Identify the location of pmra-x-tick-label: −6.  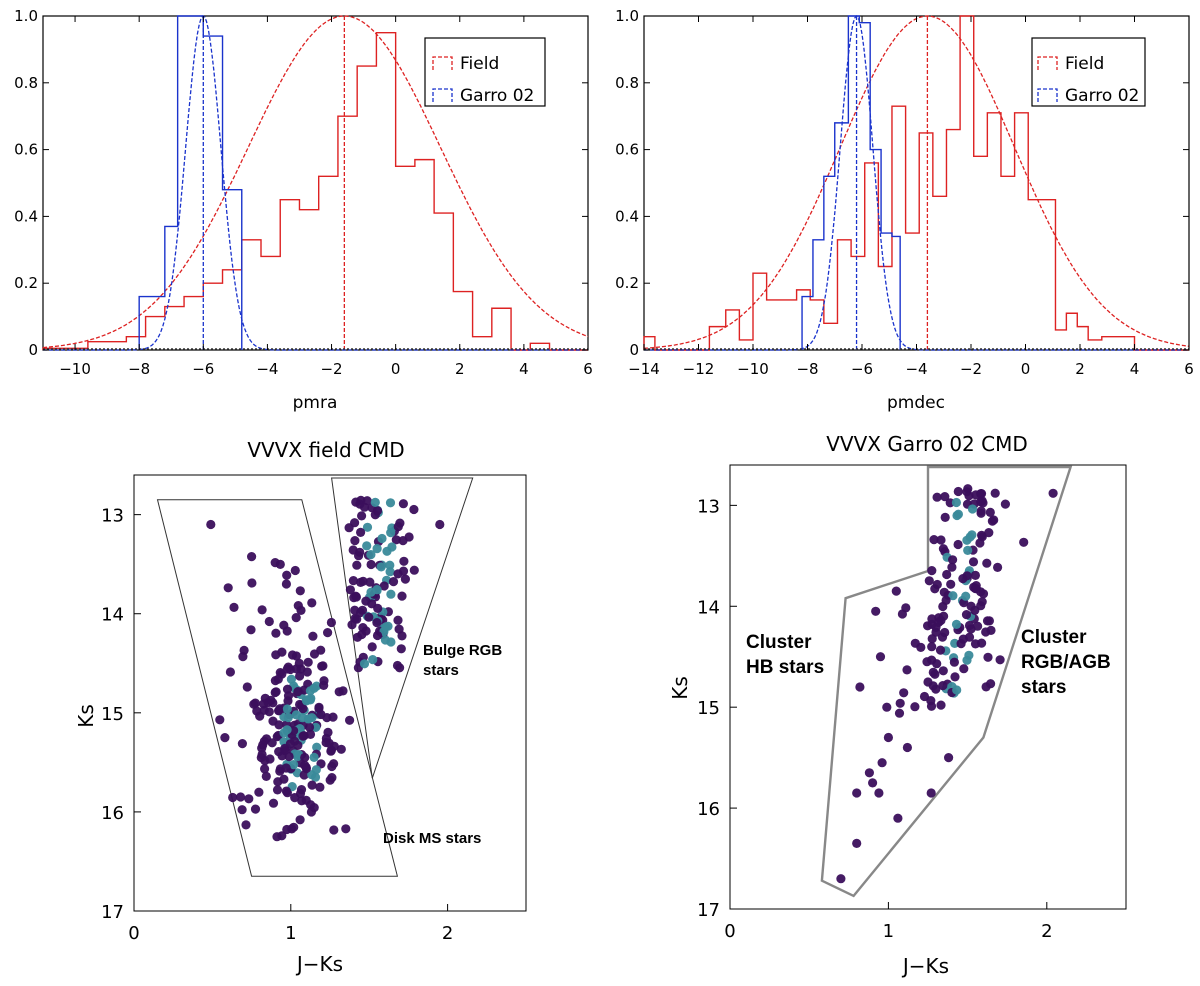
(203, 369).